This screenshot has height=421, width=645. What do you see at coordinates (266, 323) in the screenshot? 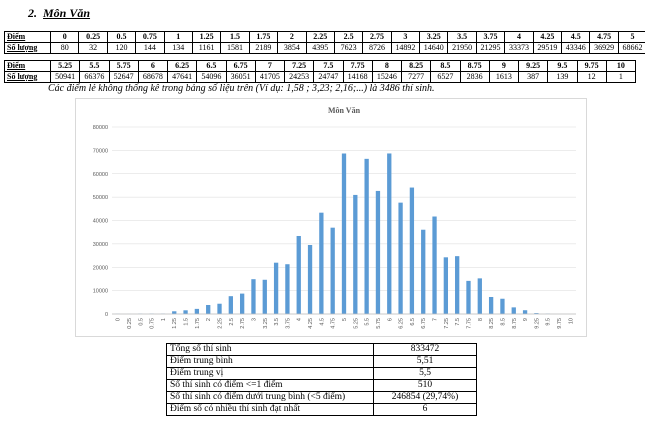
I see `x-tick-label: 3.25` at bounding box center [266, 323].